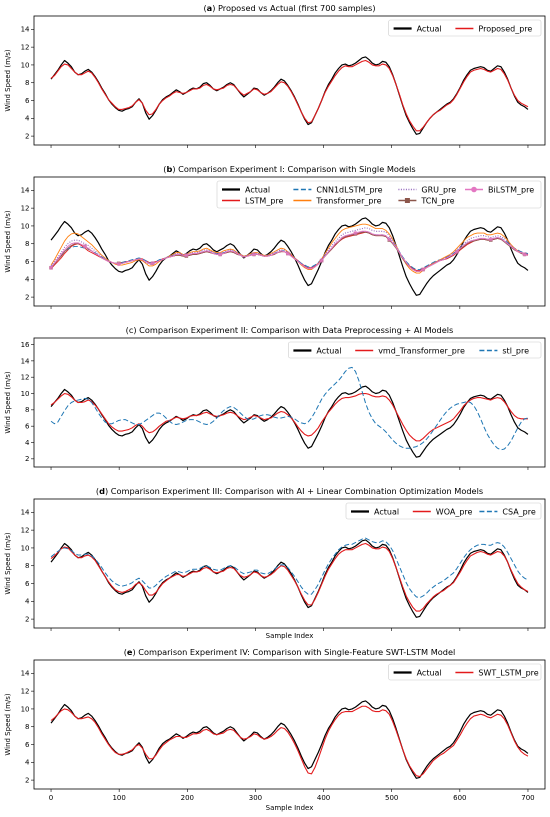  Describe the element at coordinates (518, 511) in the screenshot. I see `legend-label: CSA_pre` at that location.